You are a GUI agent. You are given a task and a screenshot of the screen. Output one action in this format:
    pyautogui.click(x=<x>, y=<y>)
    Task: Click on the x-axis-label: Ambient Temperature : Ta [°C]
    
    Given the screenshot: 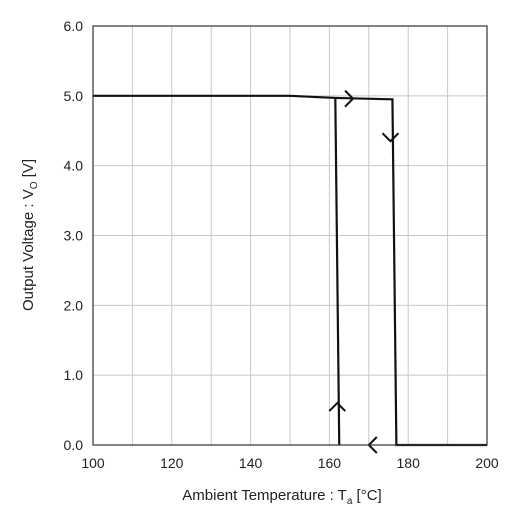 What is the action you would take?
    pyautogui.click(x=281, y=497)
    